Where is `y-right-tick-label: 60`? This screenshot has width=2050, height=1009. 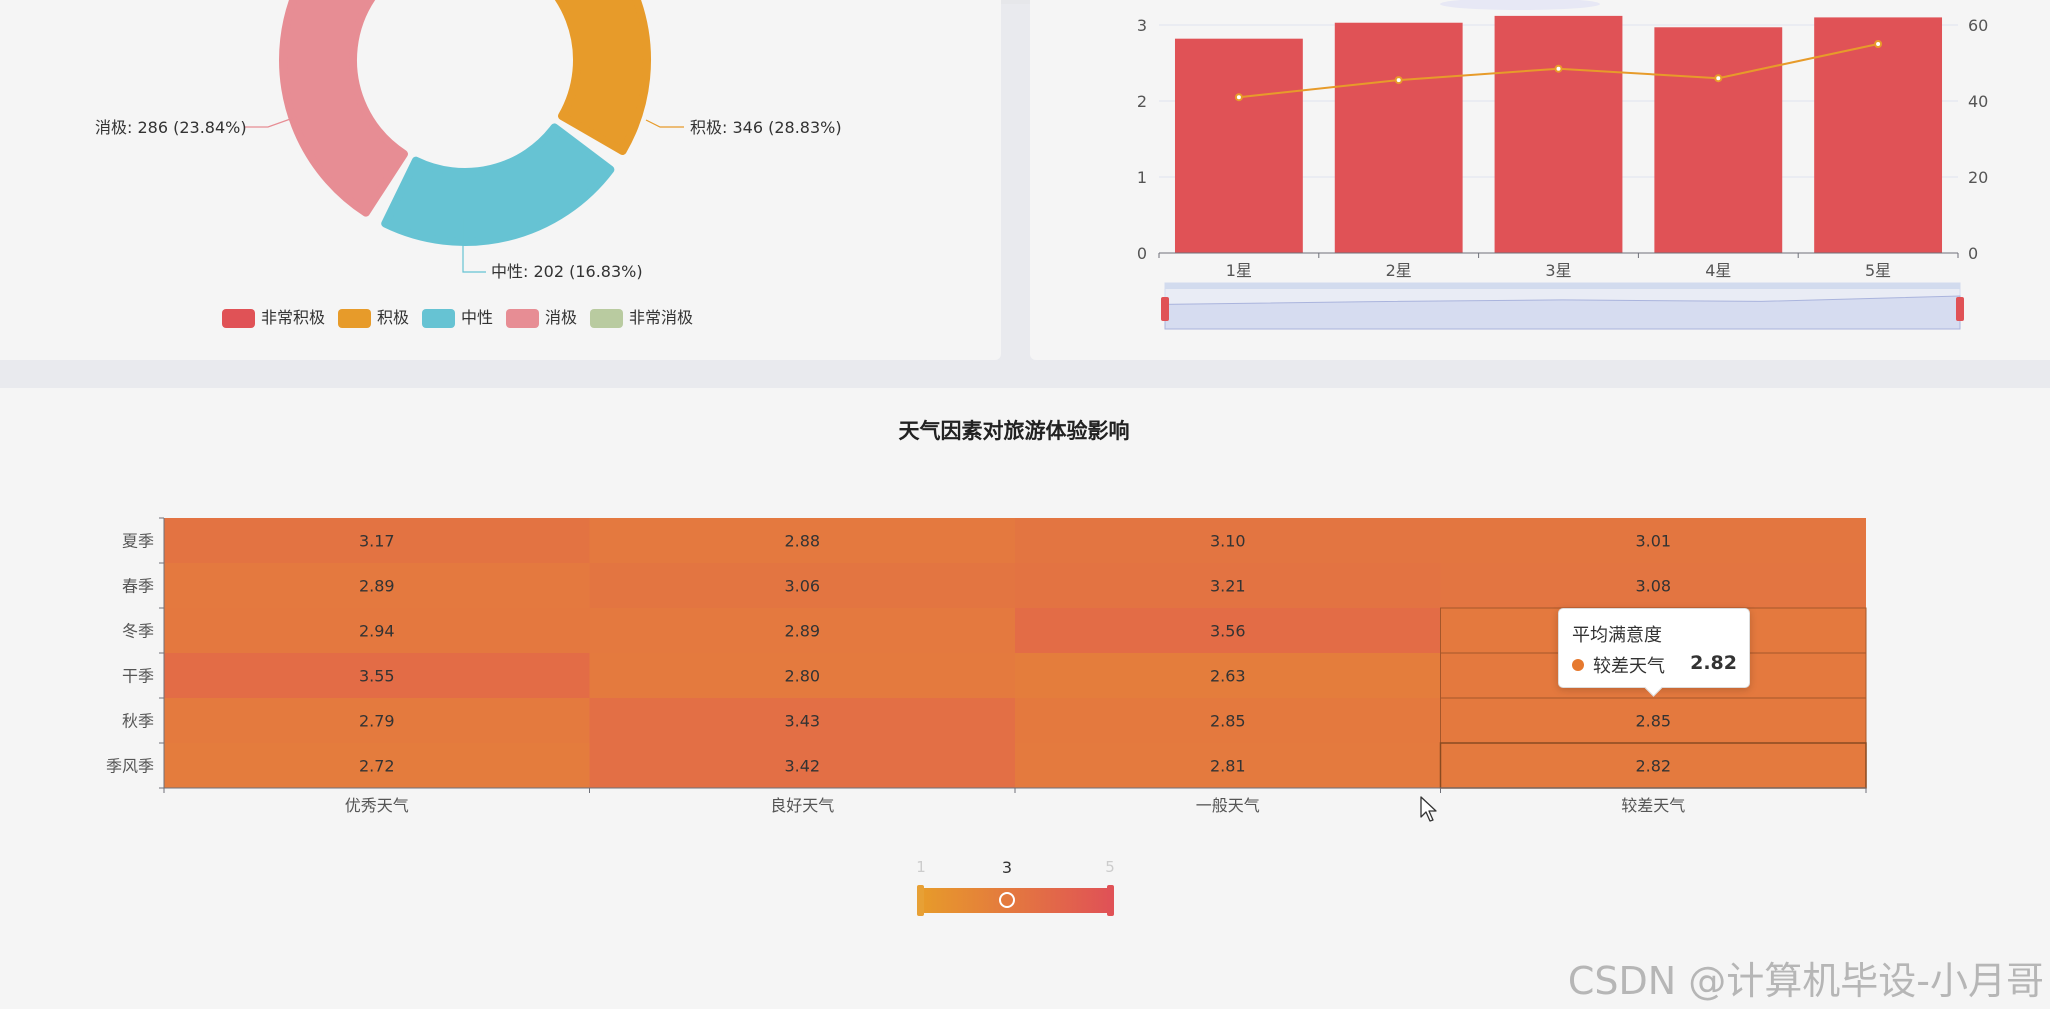
y-right-tick-label: 60 is located at coordinates (1978, 25).